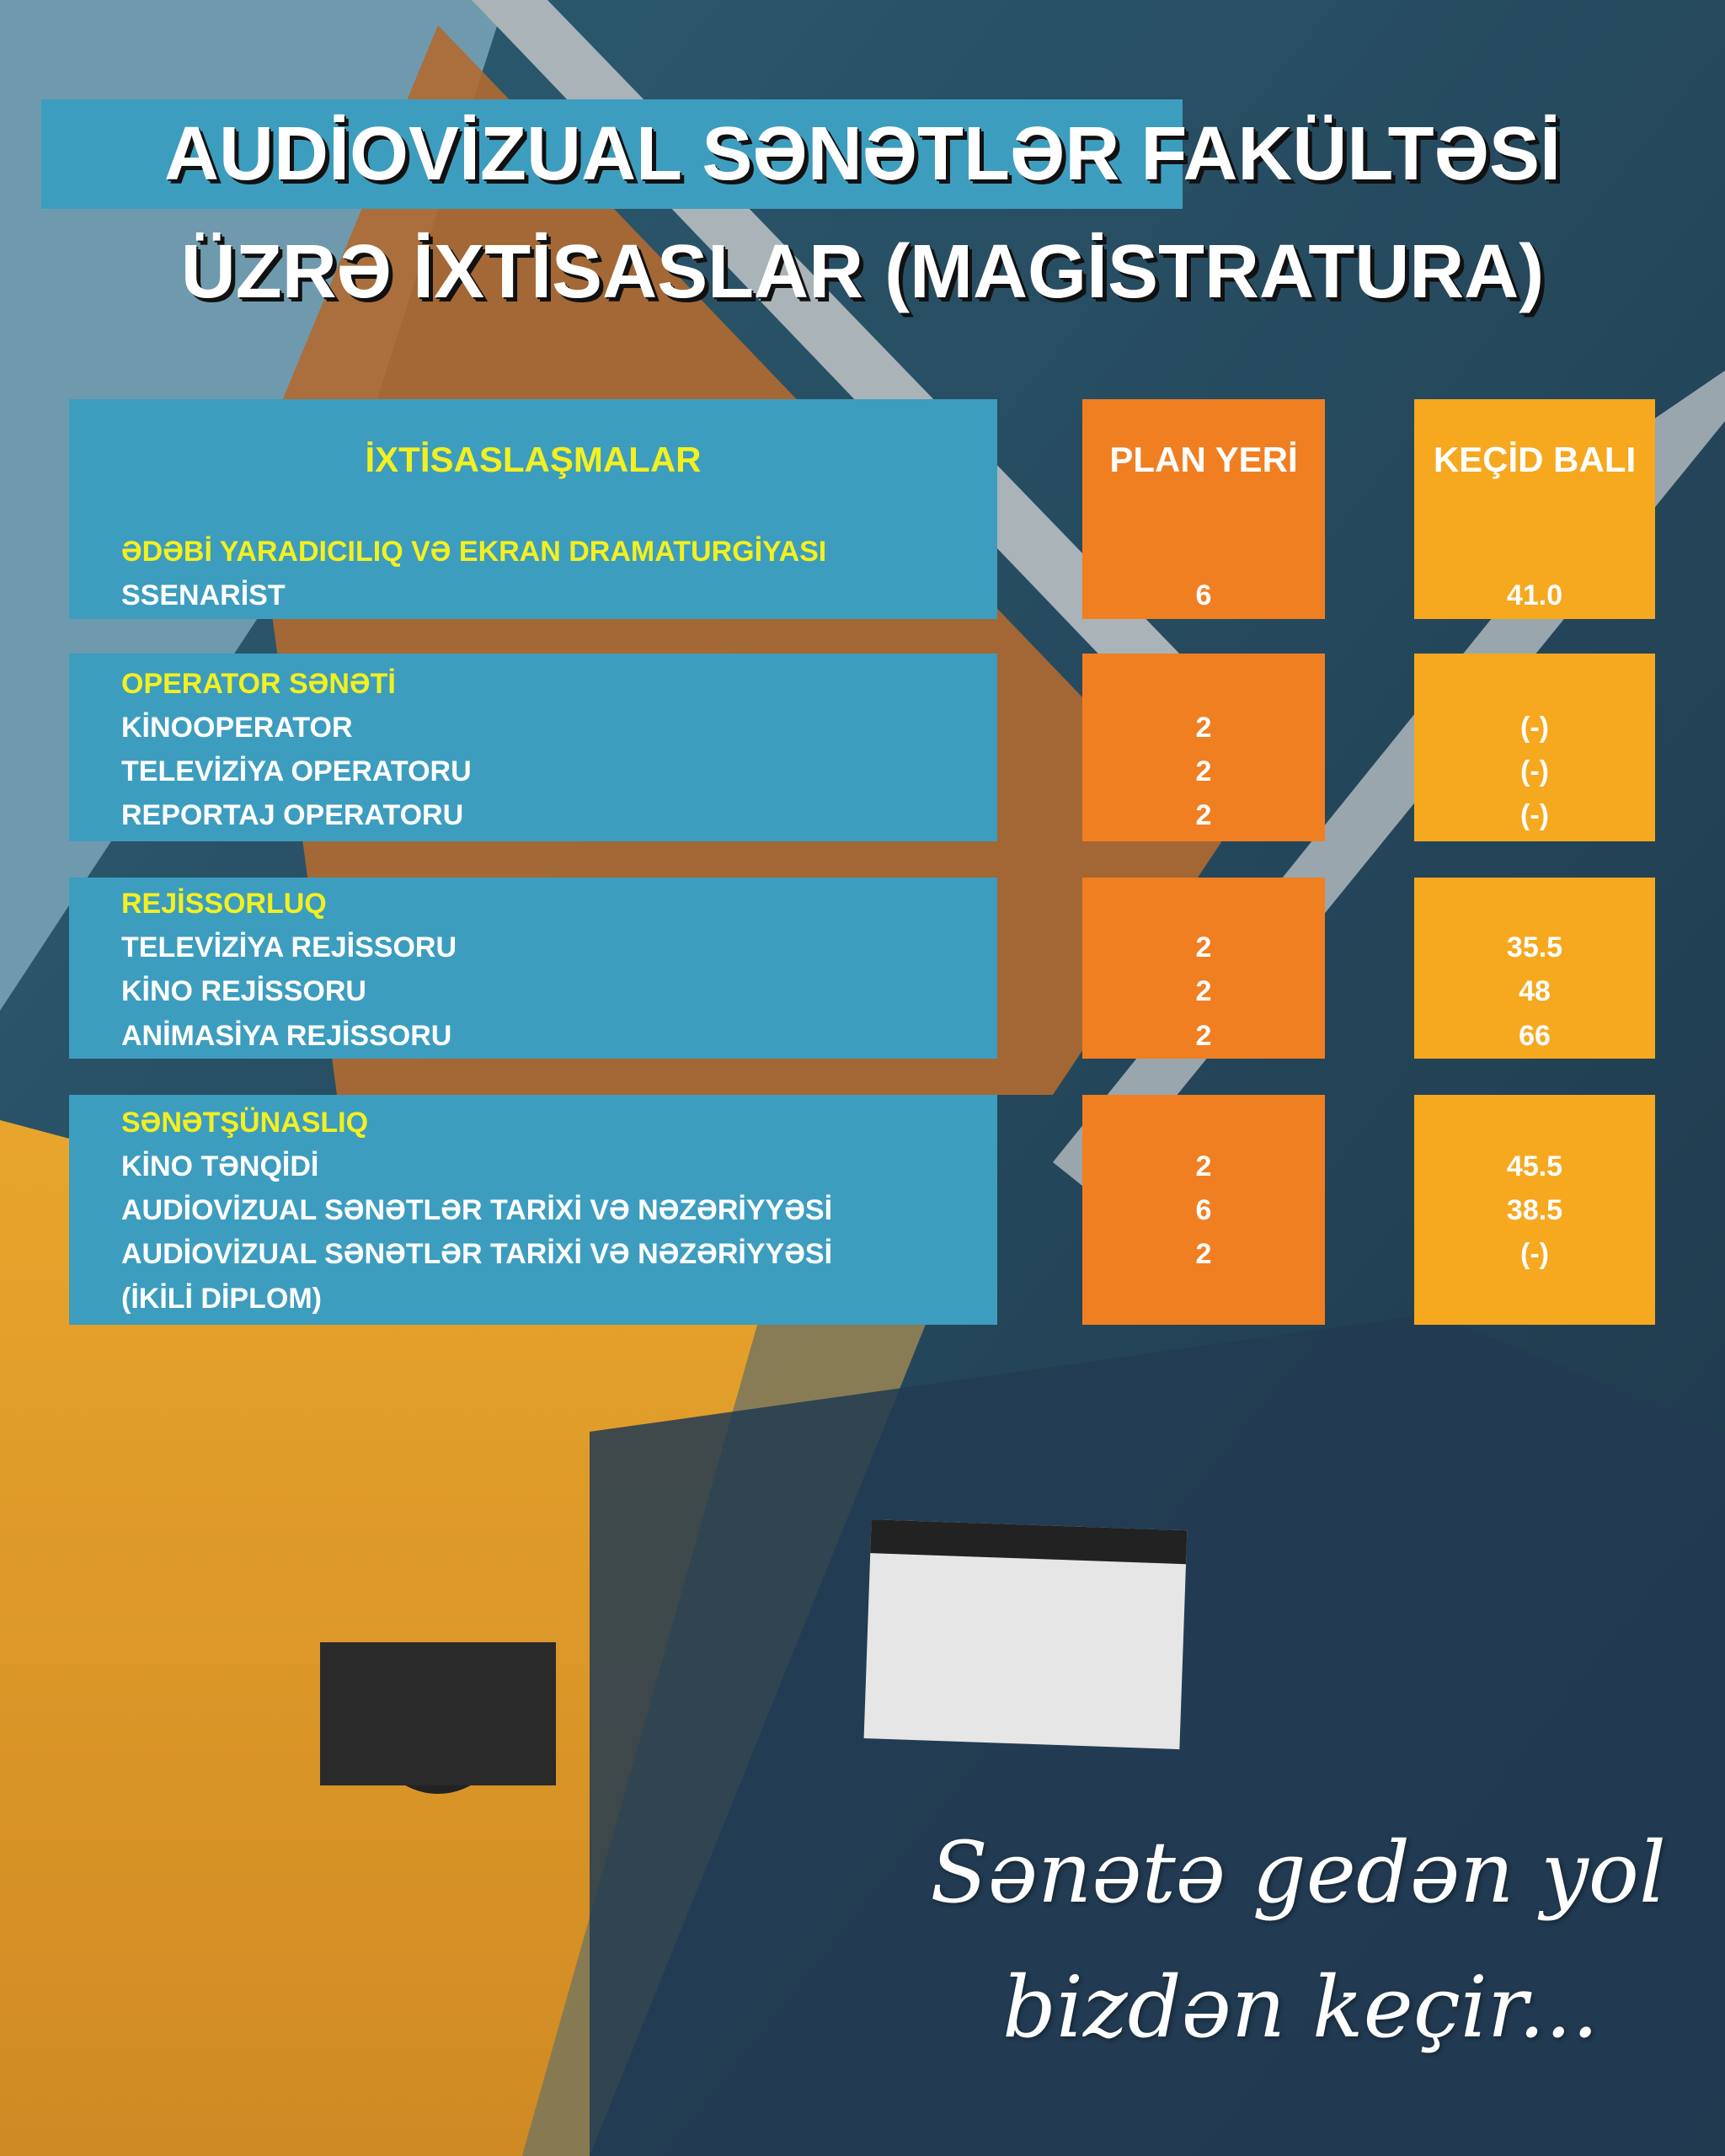 This screenshot has width=1725, height=2156. I want to click on row-score: 48, so click(1535, 991).